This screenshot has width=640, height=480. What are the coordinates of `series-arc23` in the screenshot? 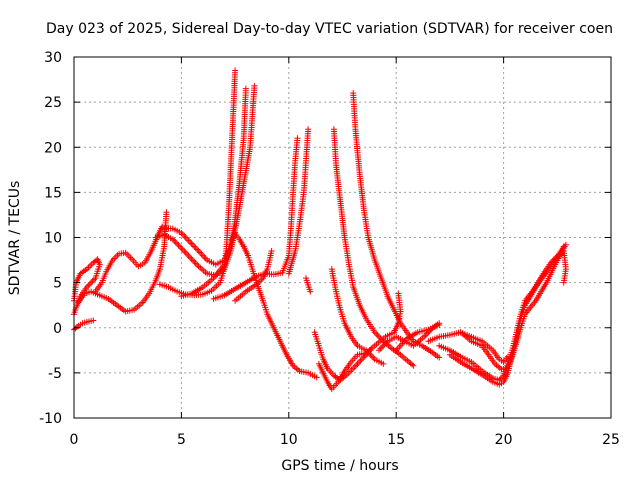 It's located at (513, 307).